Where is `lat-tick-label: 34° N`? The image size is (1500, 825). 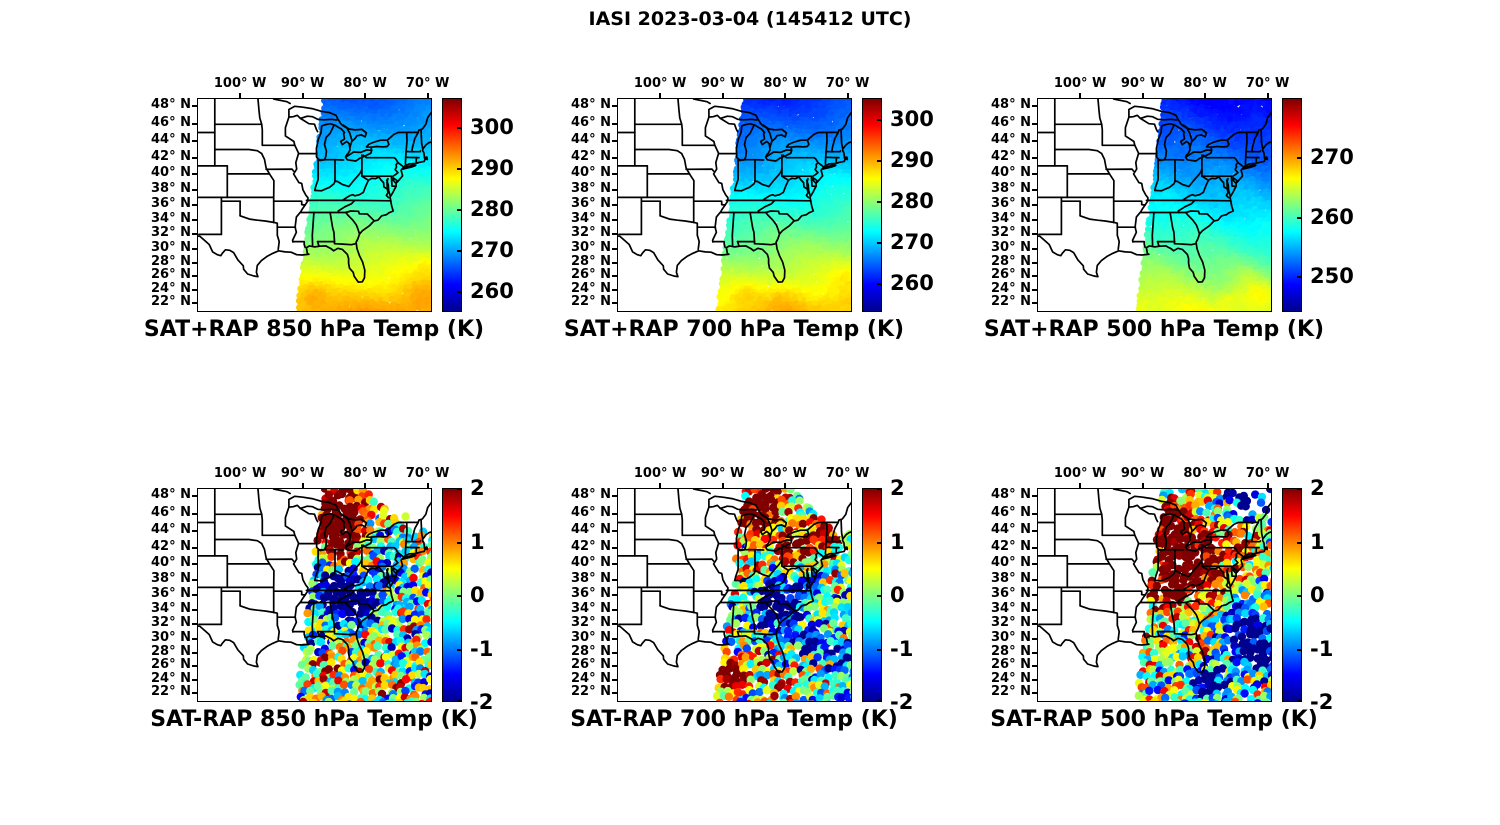 lat-tick-label: 34° N is located at coordinates (1011, 608).